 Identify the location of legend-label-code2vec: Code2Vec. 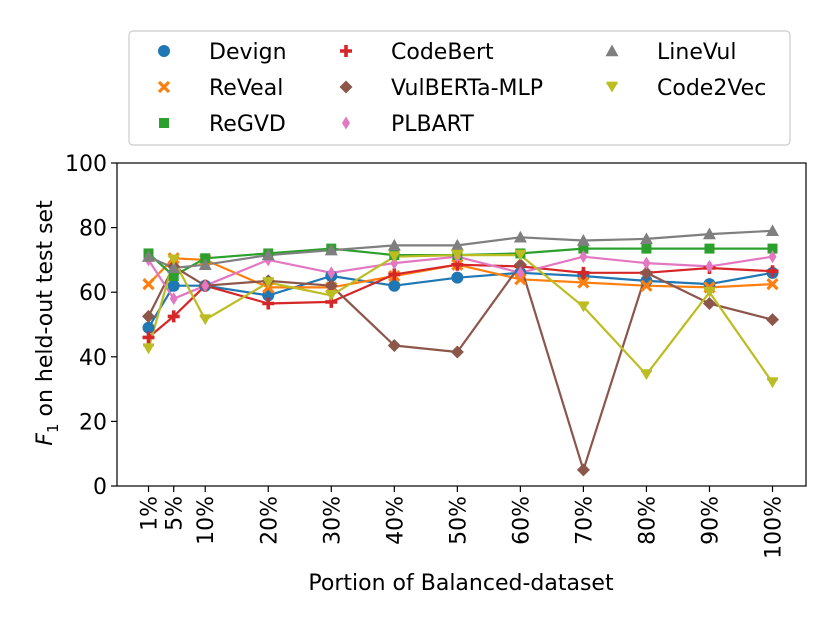
(711, 88).